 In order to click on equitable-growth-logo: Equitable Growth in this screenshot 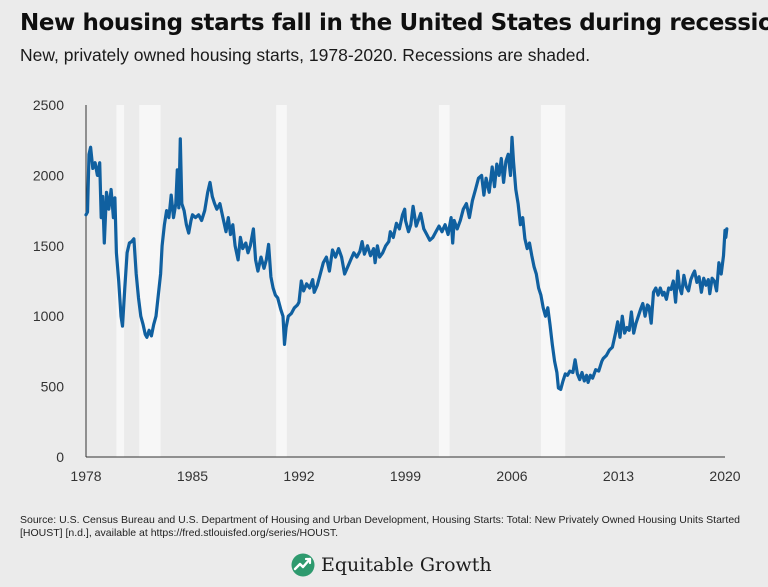, I will do `click(391, 565)`.